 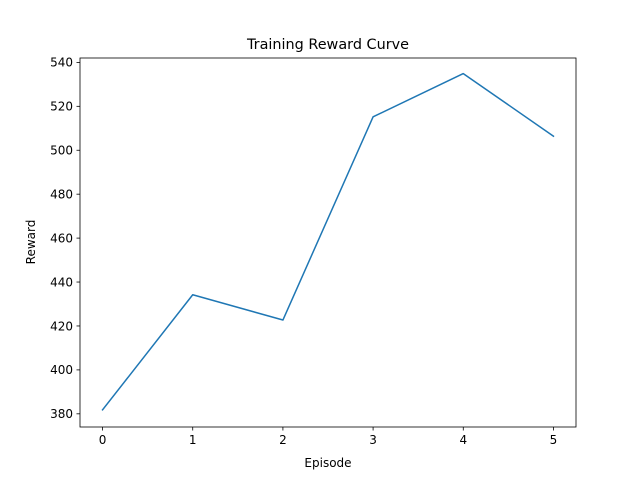 I want to click on x-axis-label: Episode, so click(x=327, y=463).